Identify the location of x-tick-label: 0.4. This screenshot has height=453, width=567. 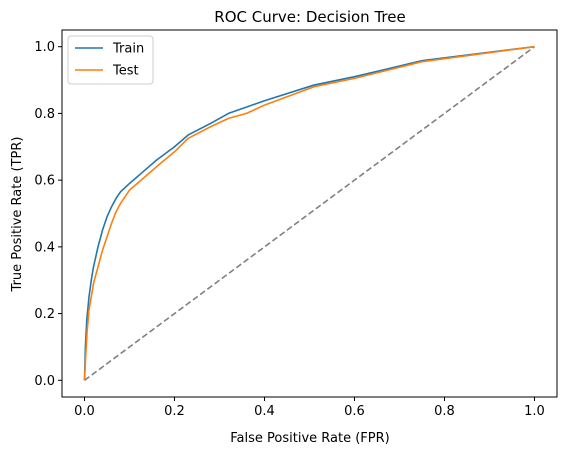
(264, 411).